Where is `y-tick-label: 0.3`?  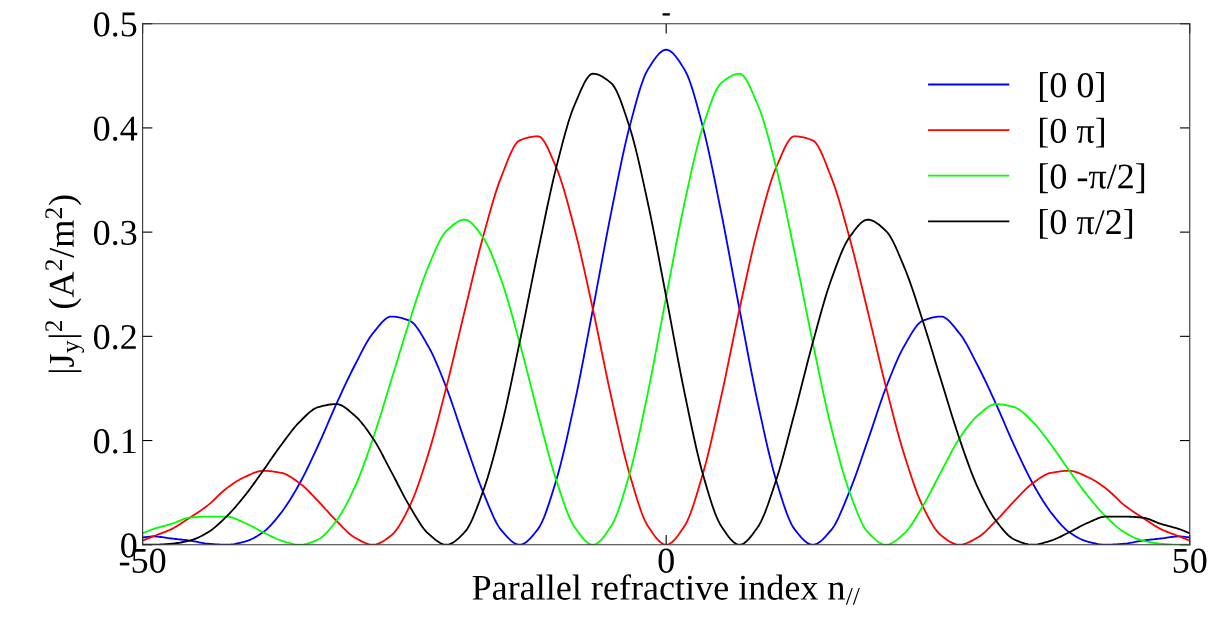
y-tick-label: 0.3 is located at coordinates (115, 233).